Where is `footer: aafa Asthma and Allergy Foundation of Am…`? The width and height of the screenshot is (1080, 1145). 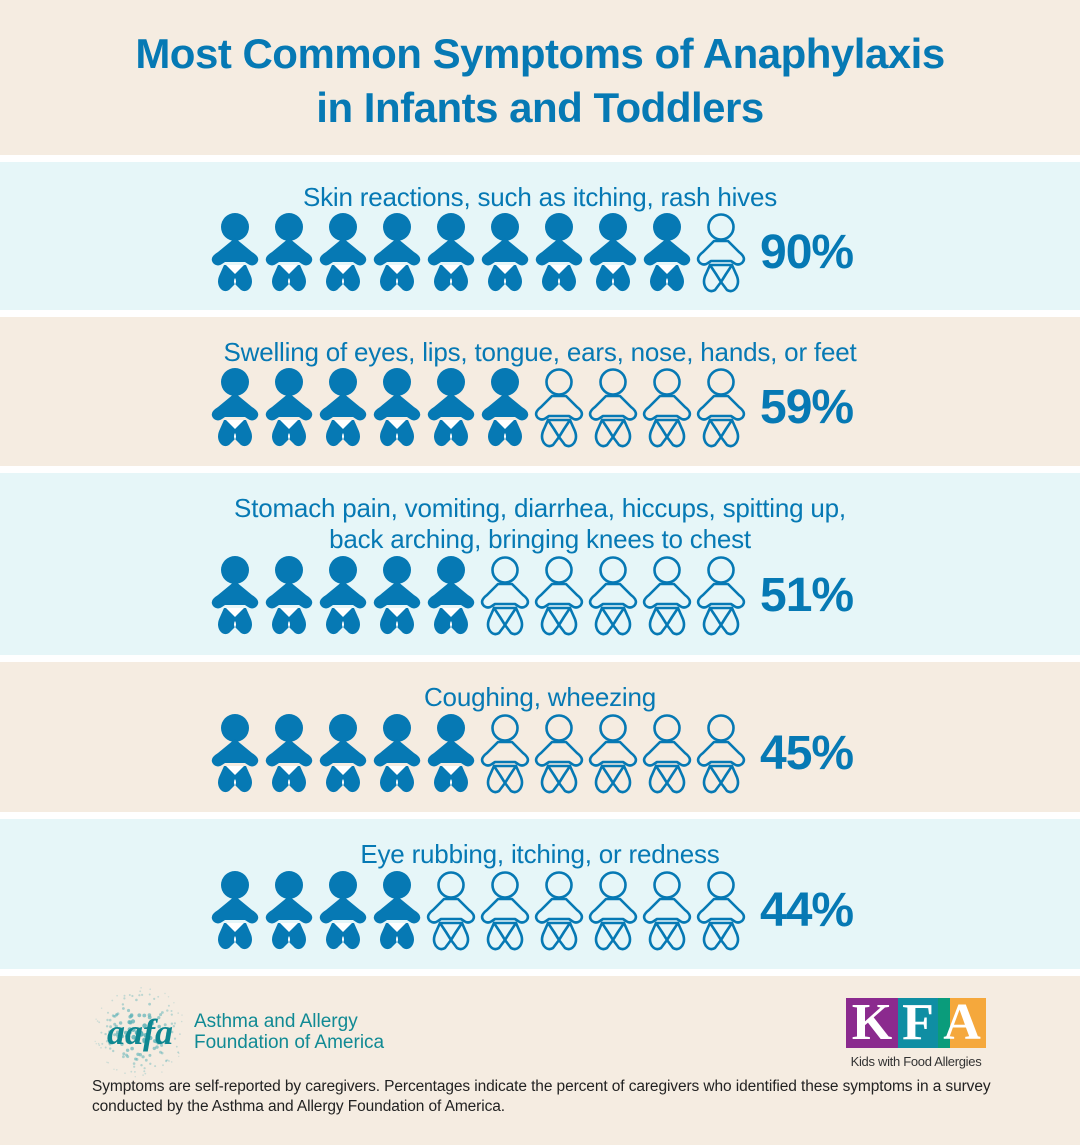
footer: aafa Asthma and Allergy Foundation of Am… is located at coordinates (540, 1060).